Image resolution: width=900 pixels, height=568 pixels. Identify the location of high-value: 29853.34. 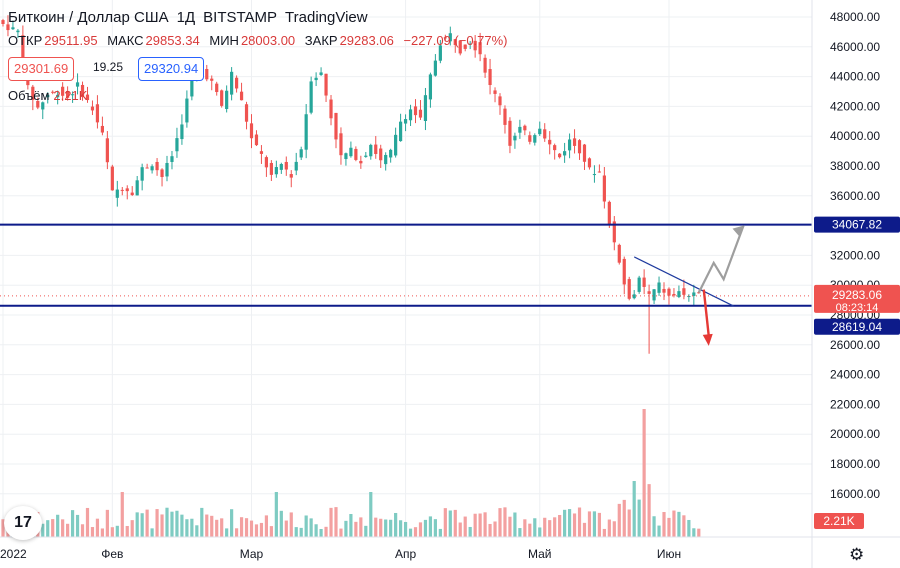
(172, 40).